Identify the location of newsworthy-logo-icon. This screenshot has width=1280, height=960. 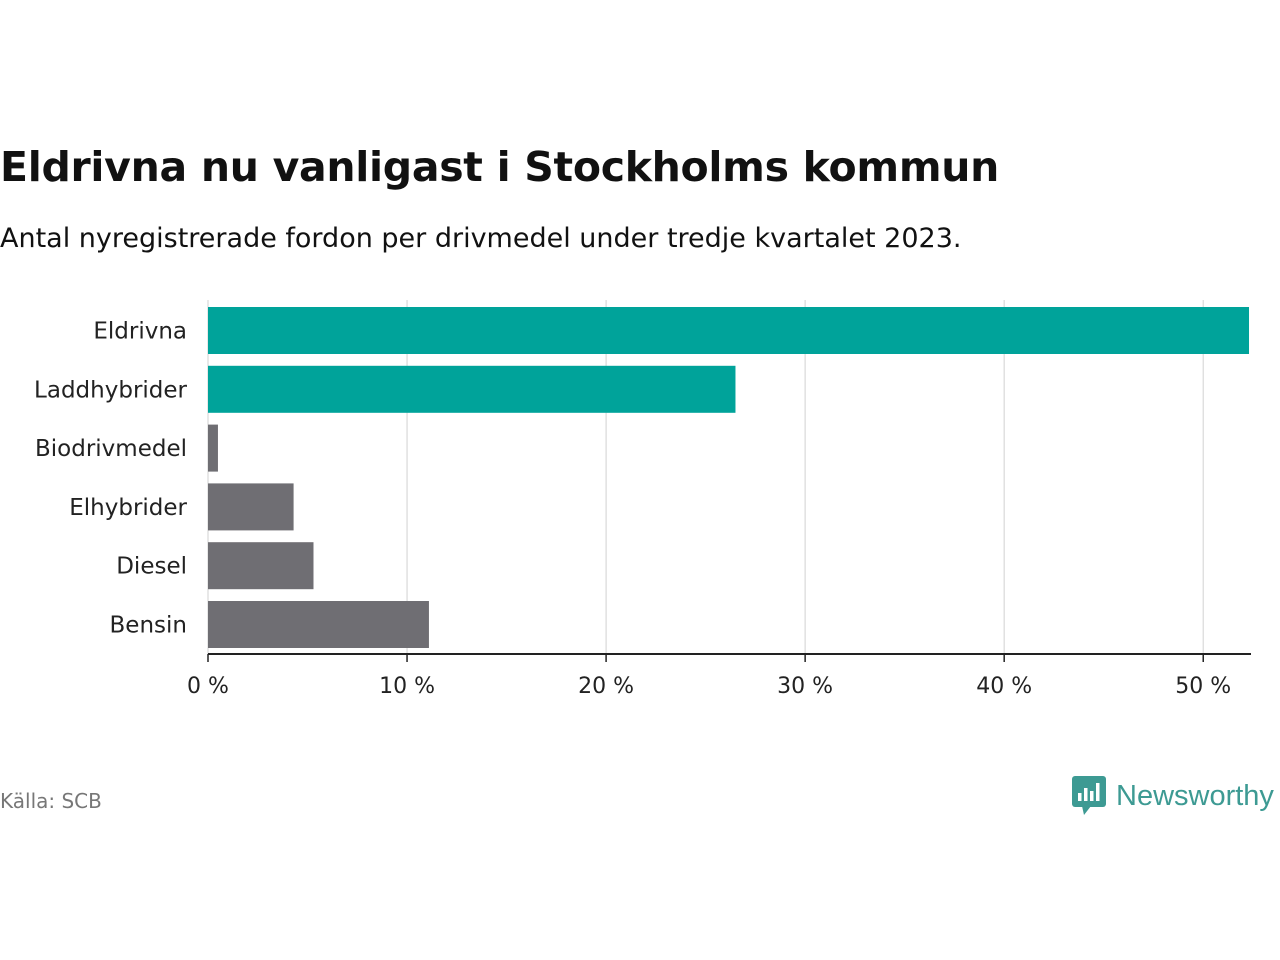
(1089, 795).